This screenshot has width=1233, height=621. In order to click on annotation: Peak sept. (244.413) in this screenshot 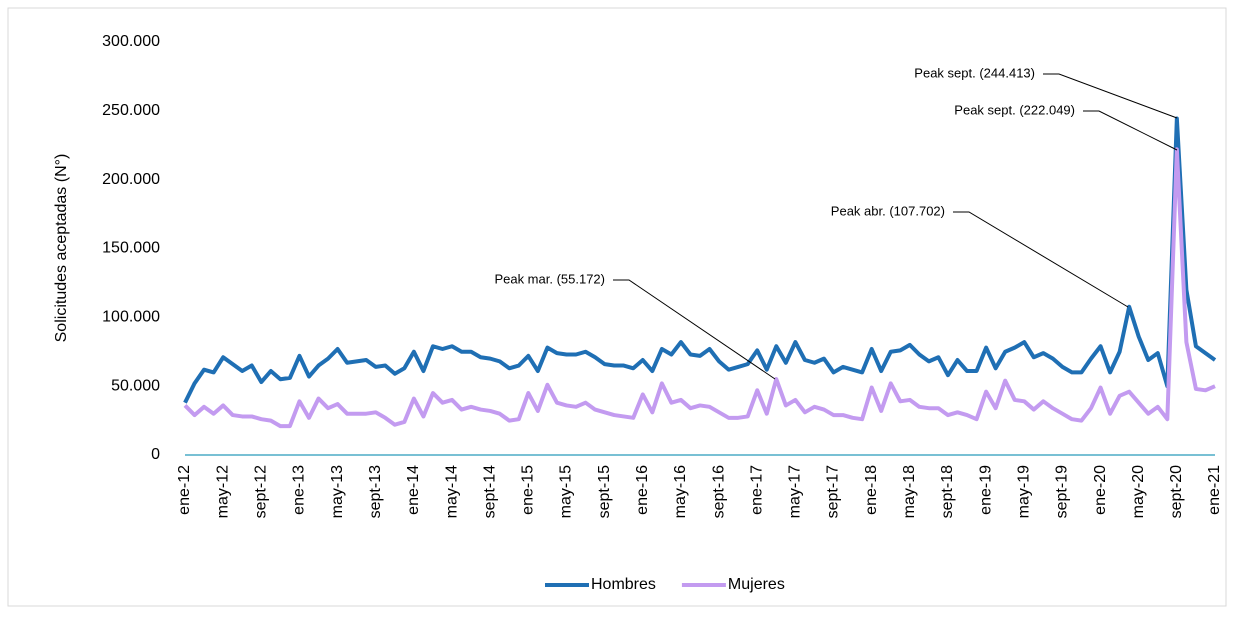, I will do `click(974, 72)`.